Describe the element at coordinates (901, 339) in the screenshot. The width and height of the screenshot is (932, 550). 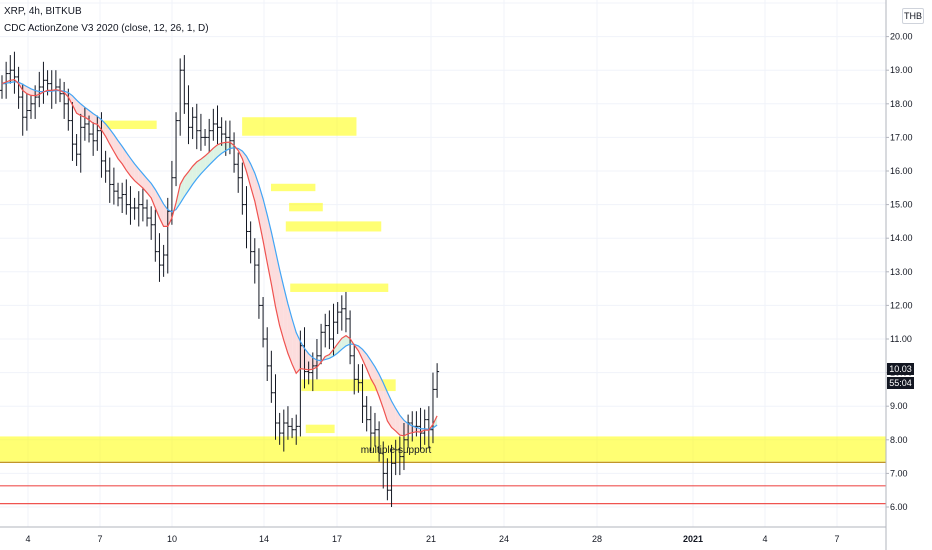
I see `y-tick-label: 11.00` at that location.